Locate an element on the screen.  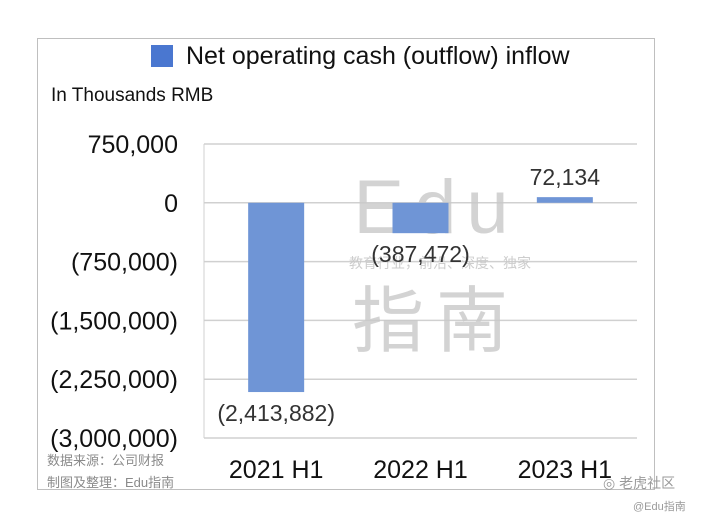
legend-label: Net operating cash (outflow) inflow is located at coordinates (378, 55).